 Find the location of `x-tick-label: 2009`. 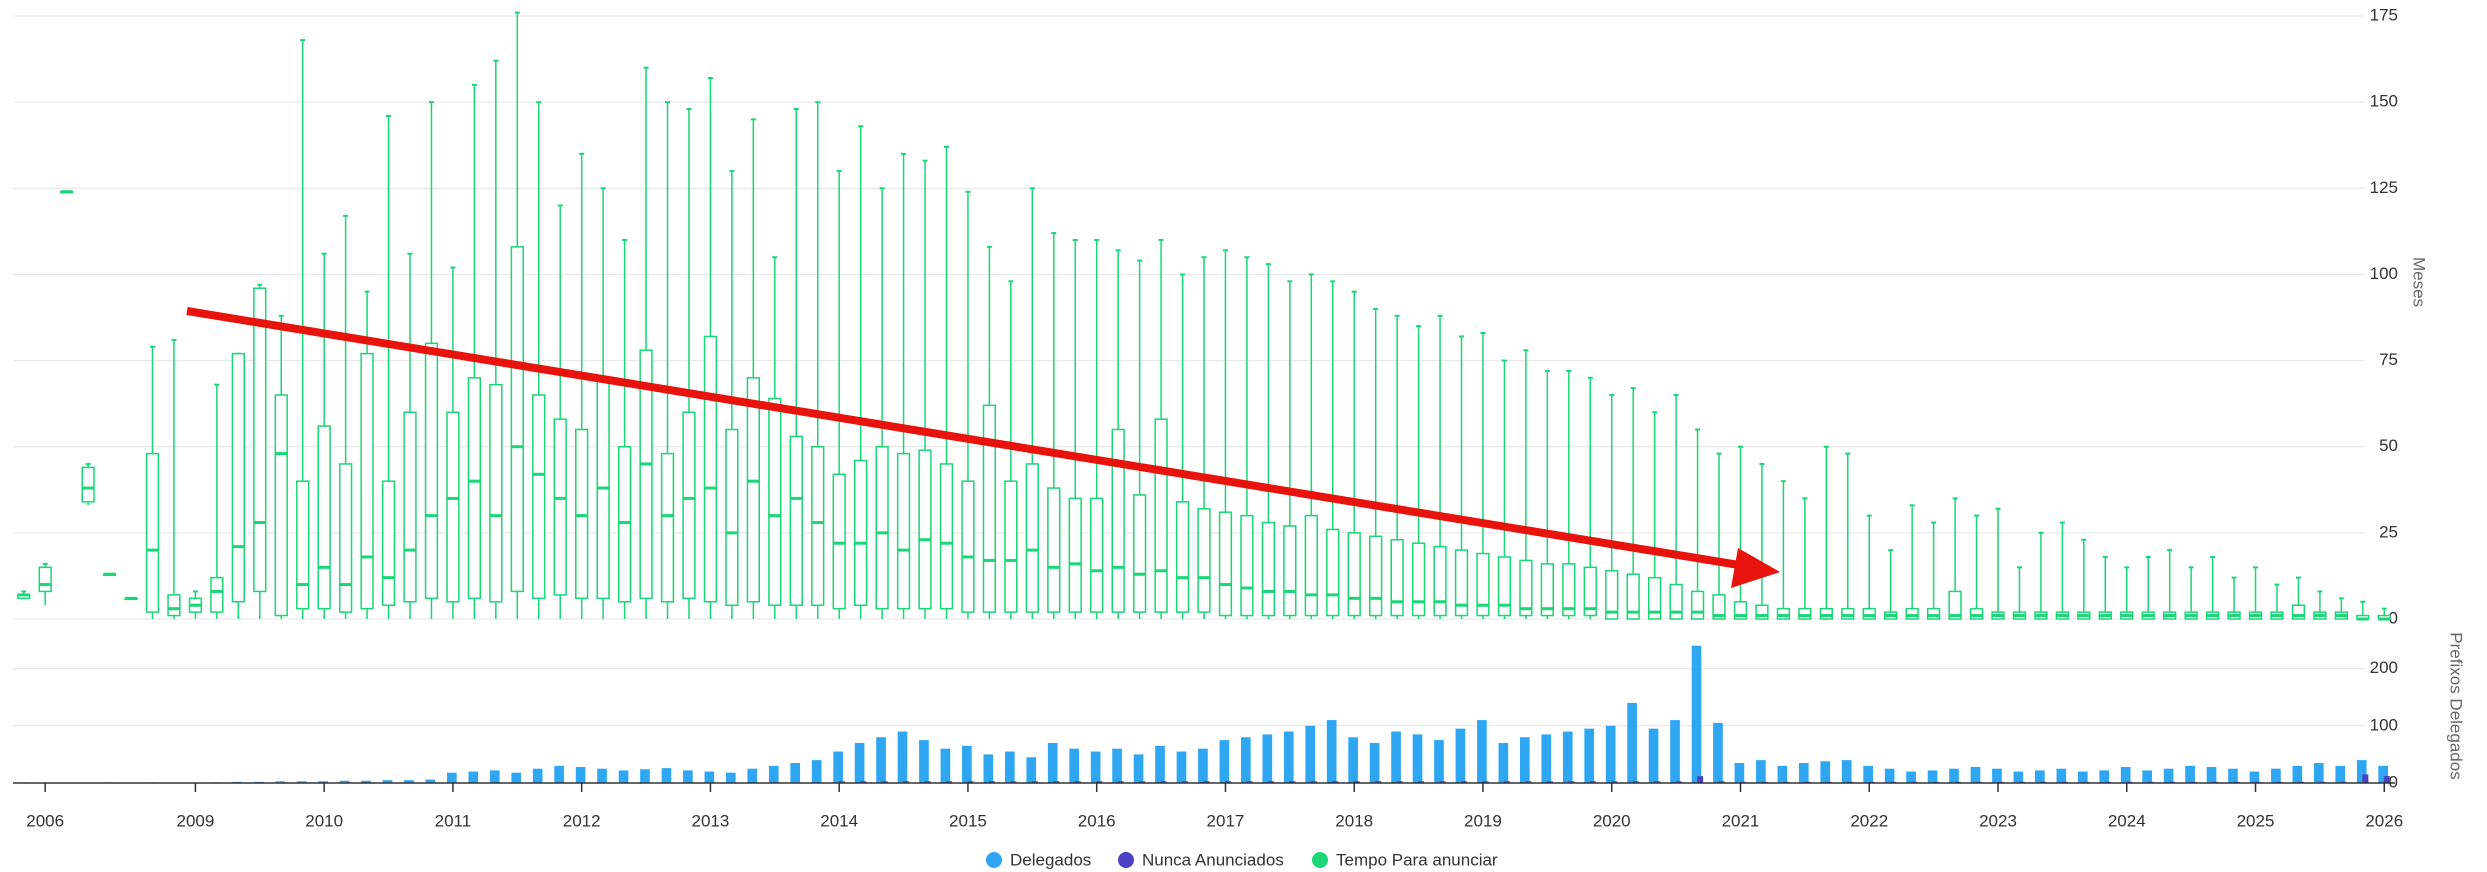

x-tick-label: 2009 is located at coordinates (195, 820).